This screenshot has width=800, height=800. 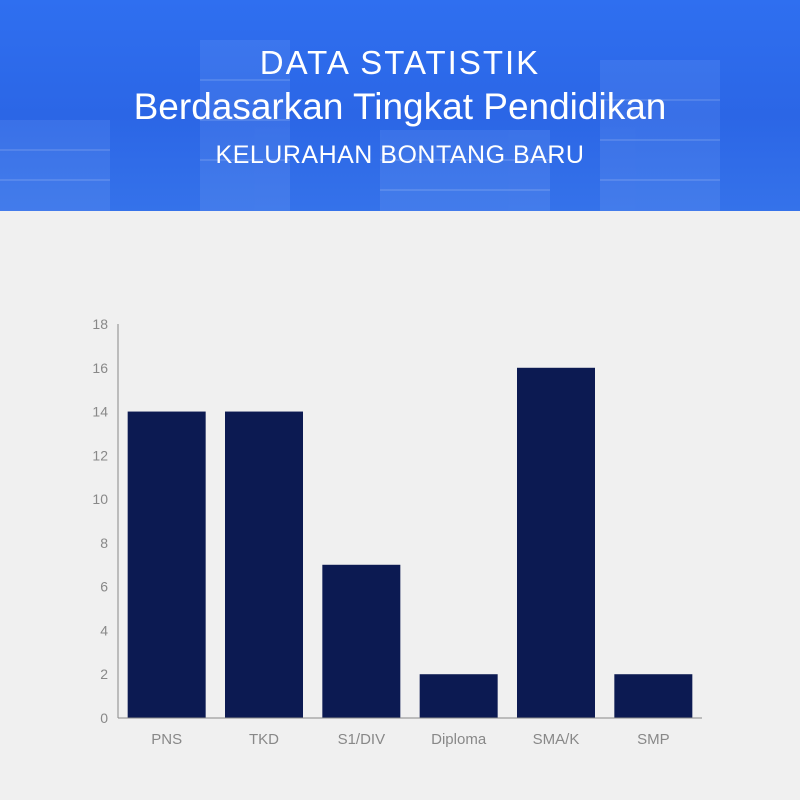 I want to click on x-tick-label: Diploma, so click(x=459, y=739).